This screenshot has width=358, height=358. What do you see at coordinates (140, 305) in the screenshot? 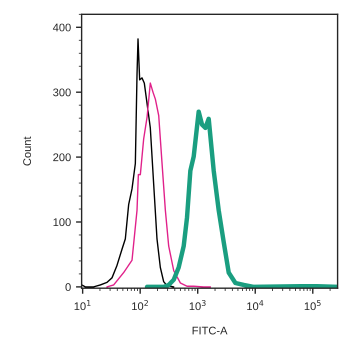
I see `x-tick-label: 10$^{2}$` at bounding box center [140, 305].